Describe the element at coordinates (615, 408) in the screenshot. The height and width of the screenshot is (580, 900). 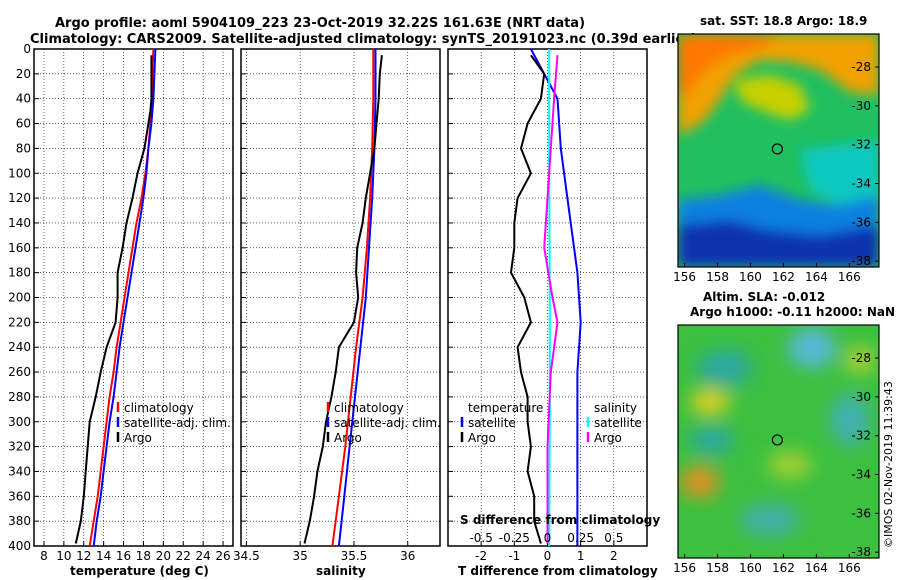
I see `legend-title-salinity: salinity` at that location.